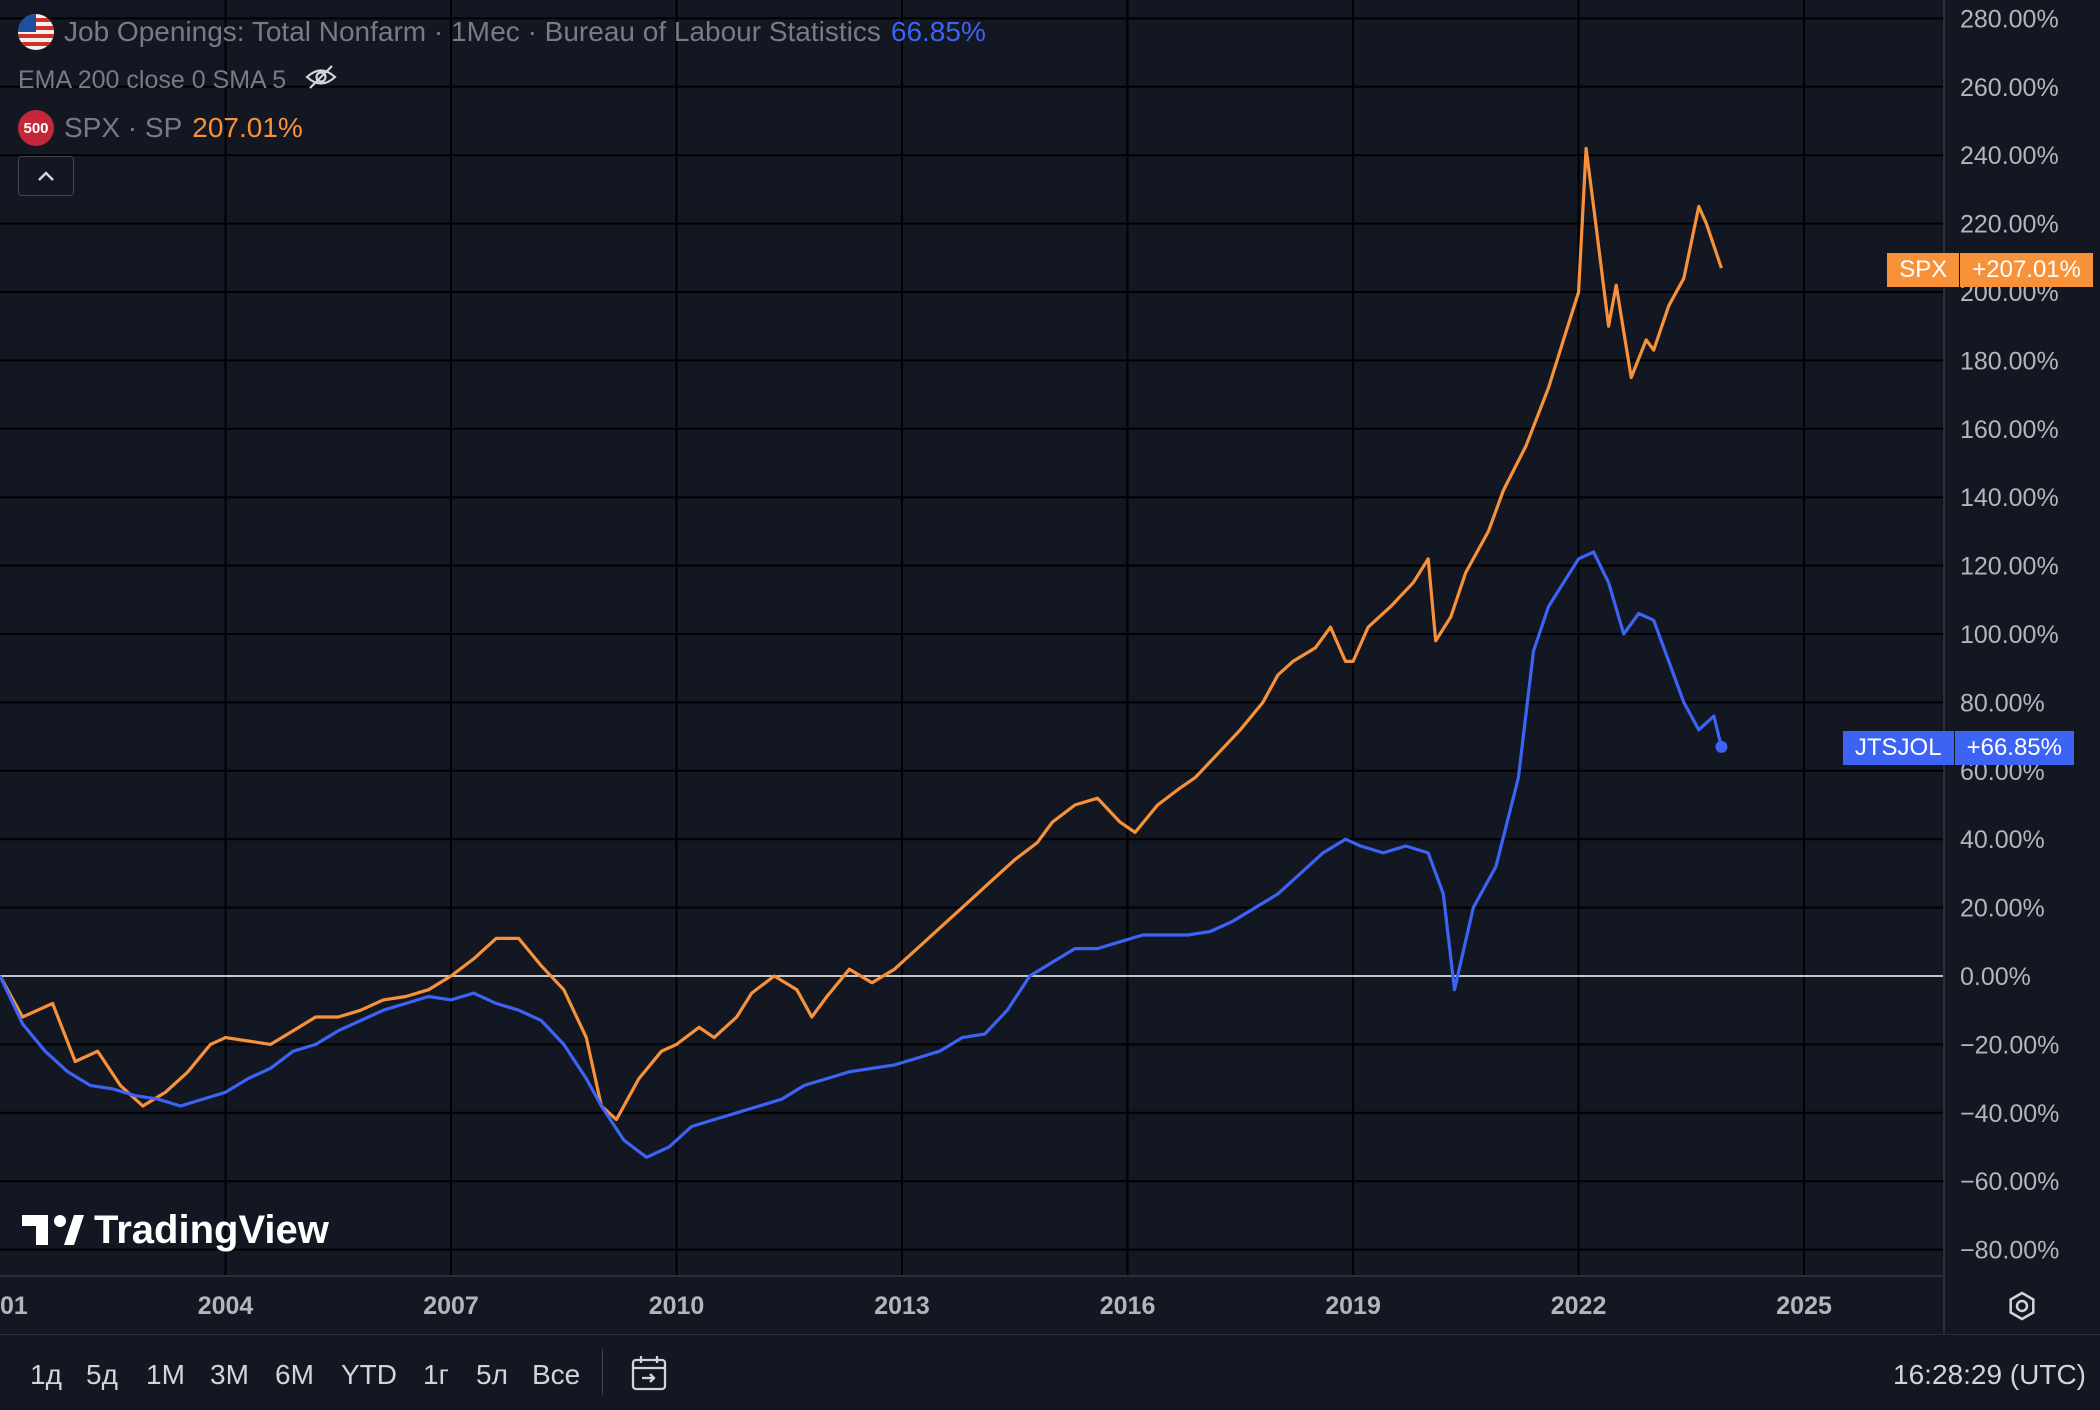 The image size is (2100, 1410). Describe the element at coordinates (247, 127) in the screenshot. I see `legend-compare-value: 207.01%` at that location.